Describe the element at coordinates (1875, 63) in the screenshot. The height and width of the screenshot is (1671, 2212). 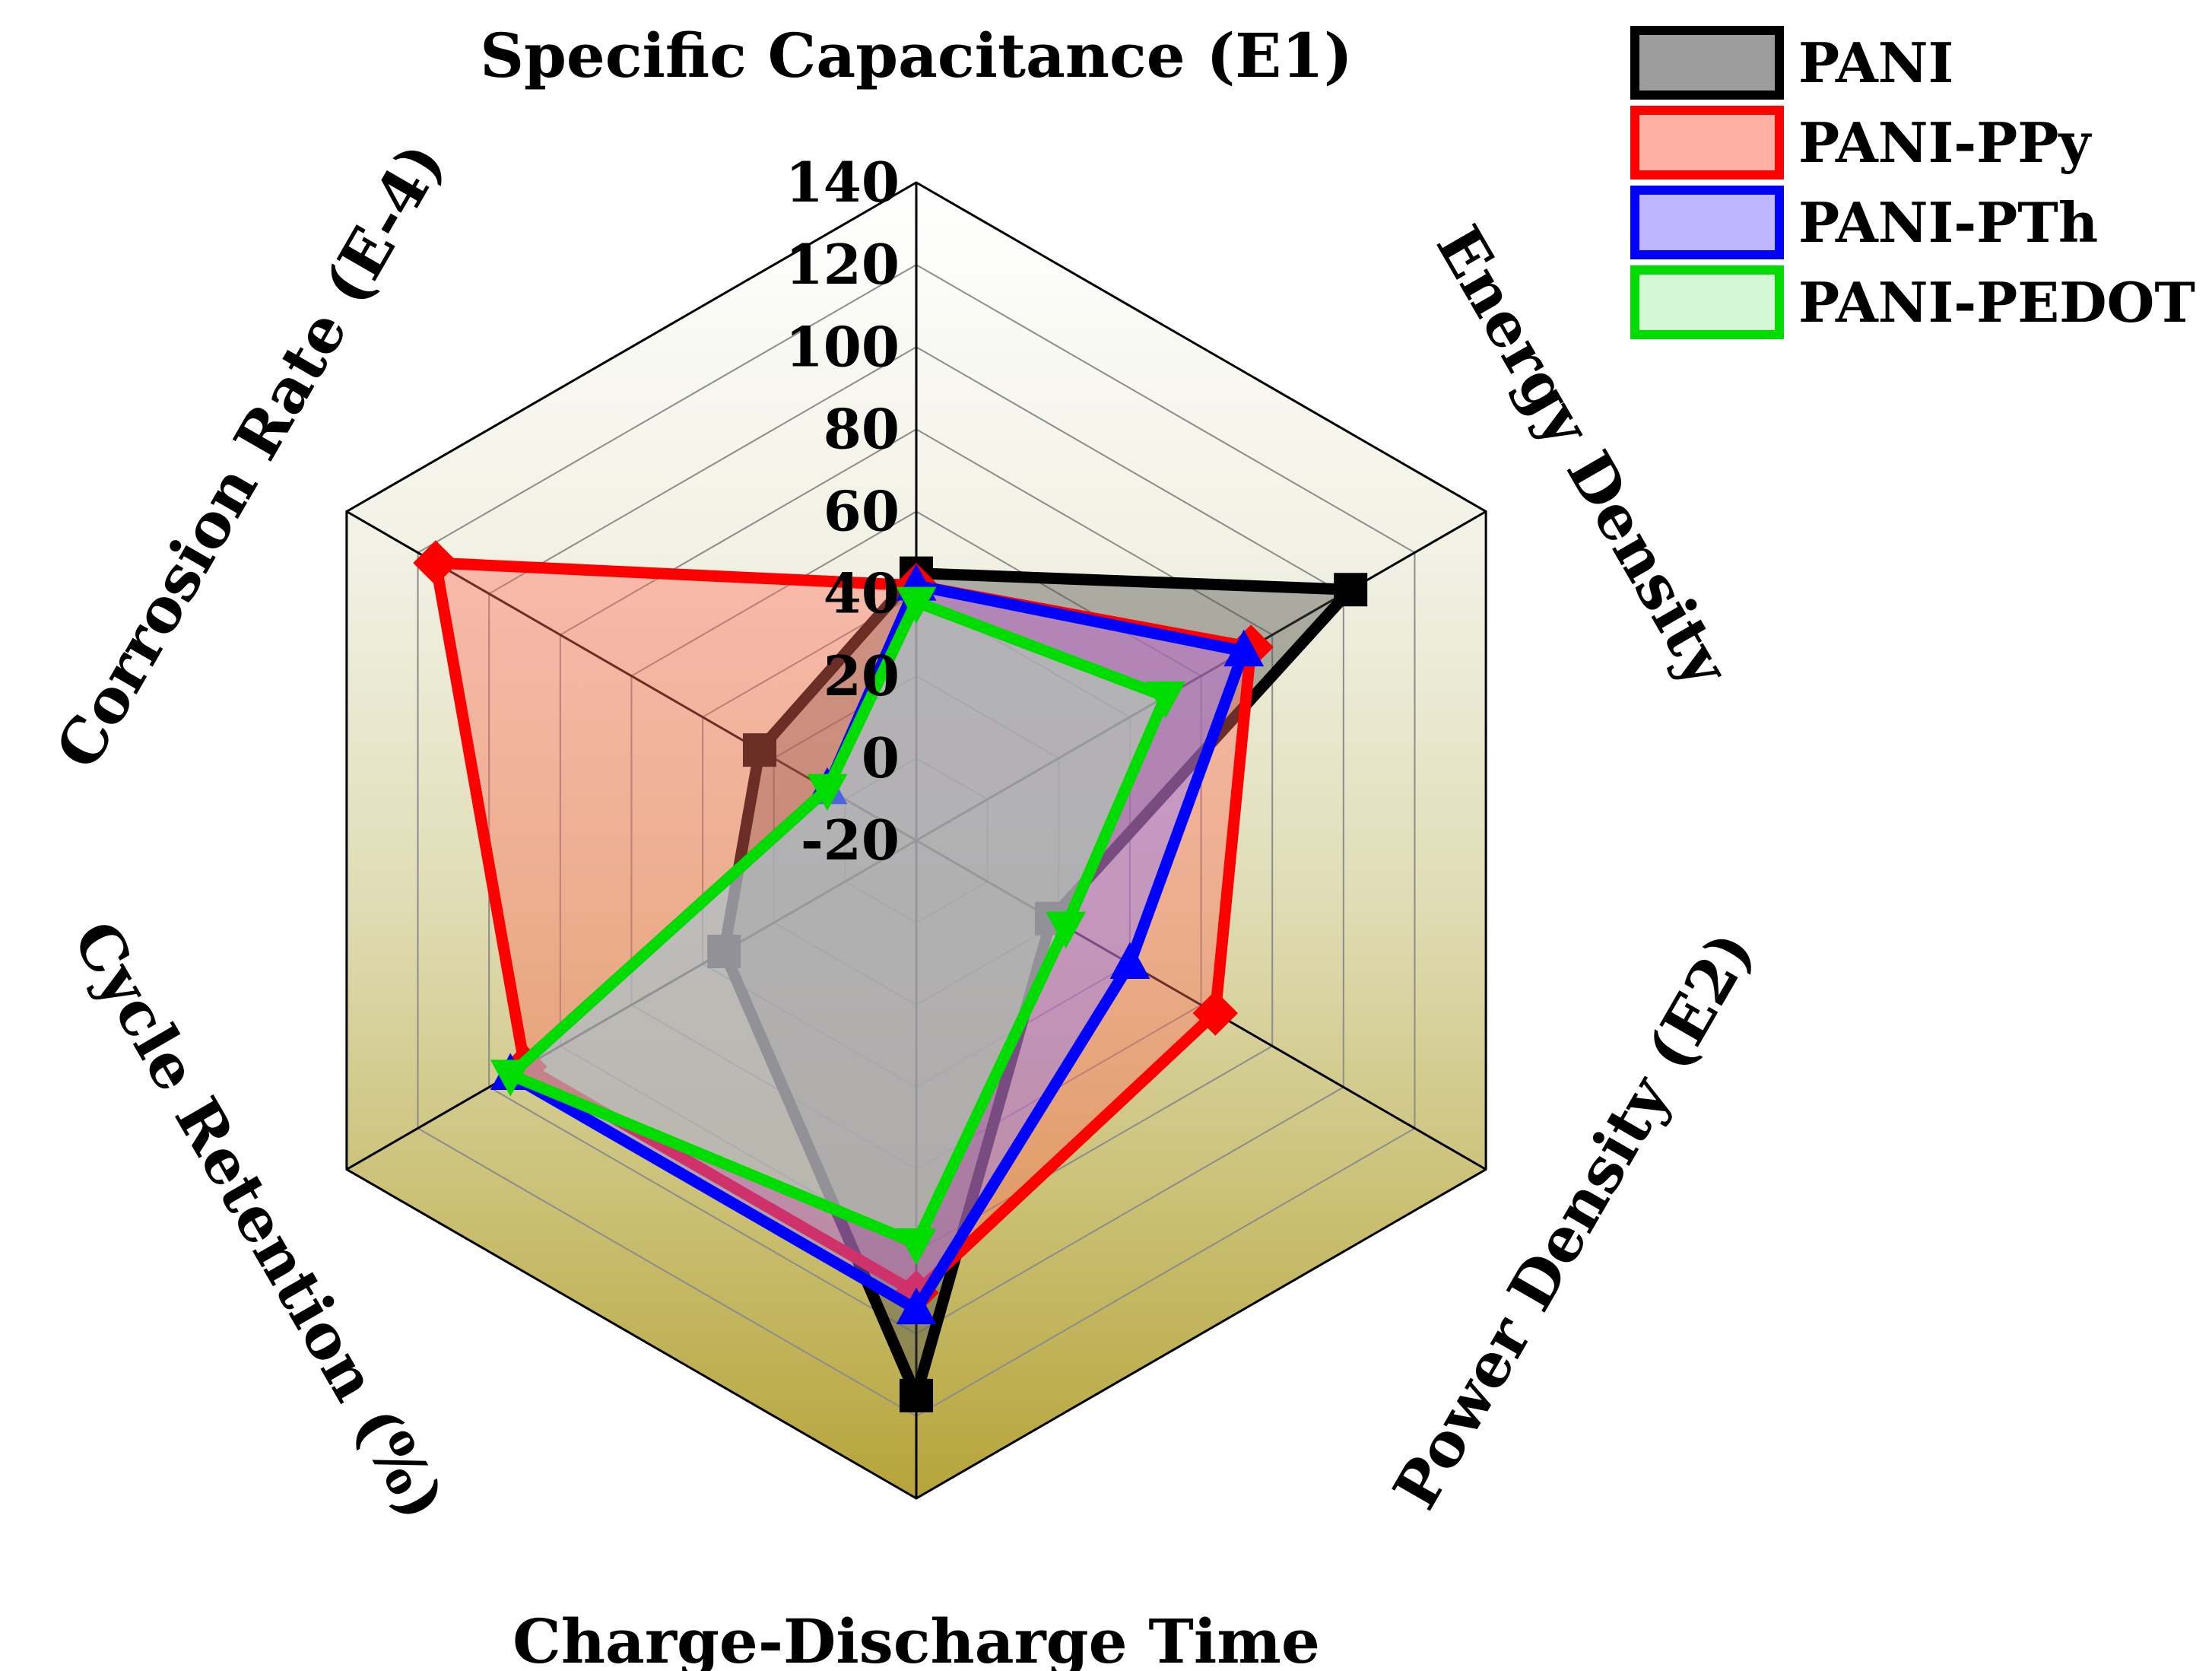
I see `legend-label-0: PANI` at that location.